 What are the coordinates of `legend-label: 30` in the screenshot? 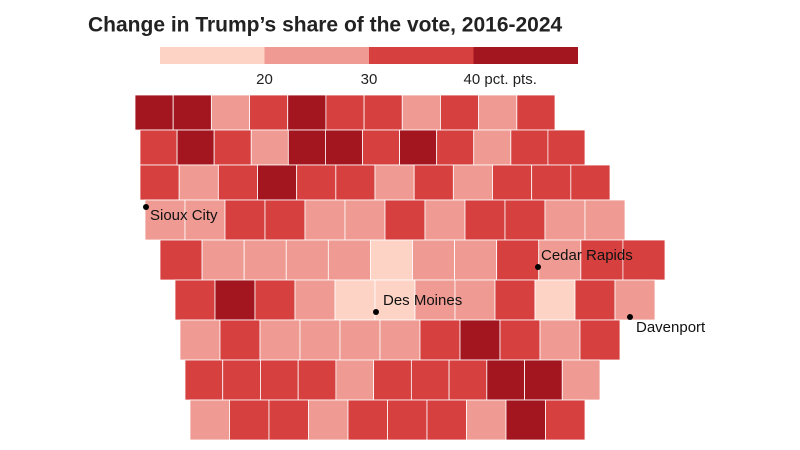 It's located at (369, 79).